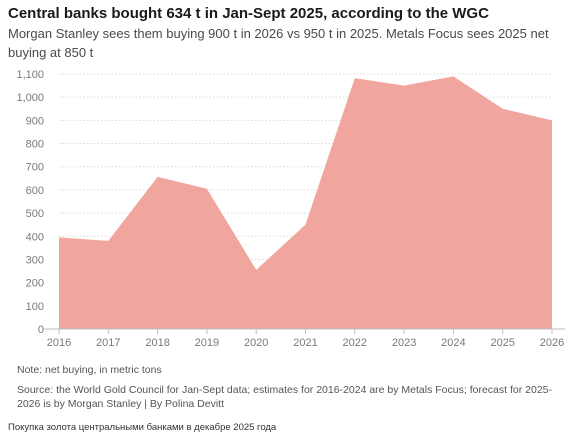 This screenshot has height=436, width=578. I want to click on x-tick-label: 2021, so click(305, 343).